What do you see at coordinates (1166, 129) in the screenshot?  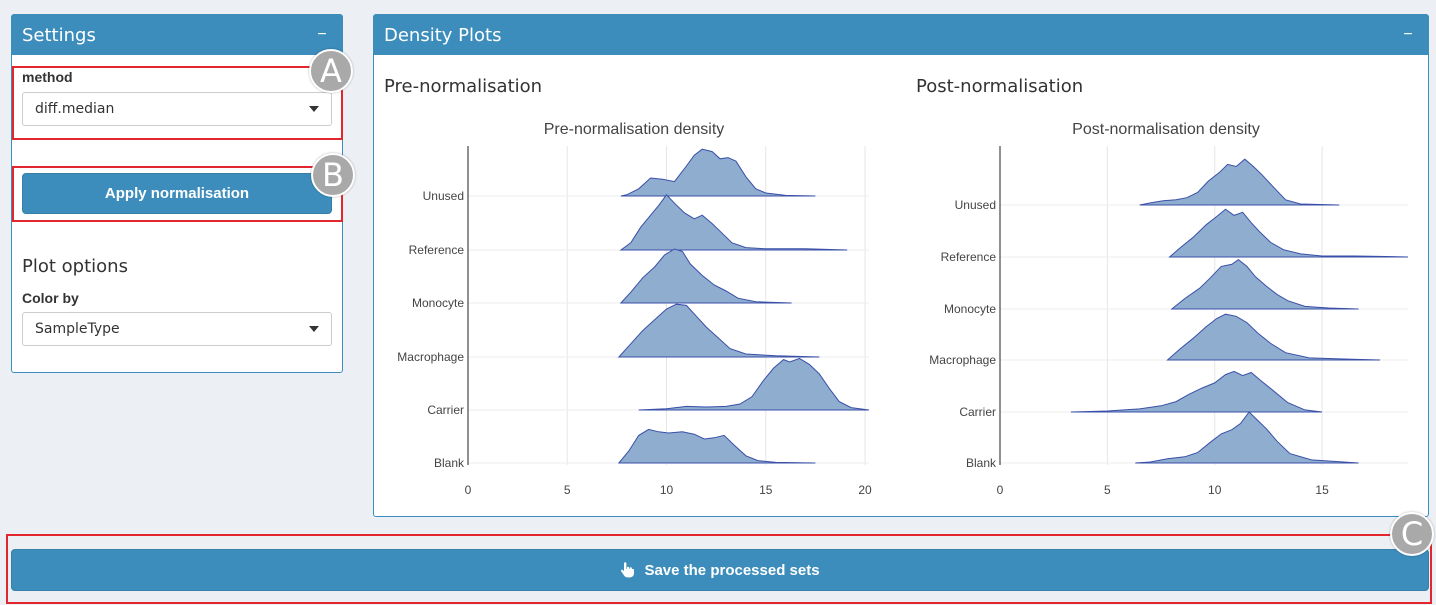 I see `chart-title: Post-normalisation density` at bounding box center [1166, 129].